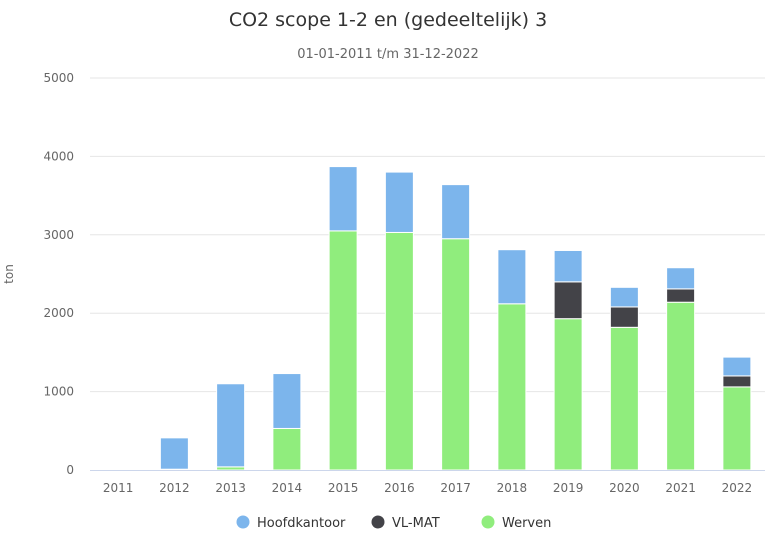 The image size is (777, 555). I want to click on x-tick-label: 2022, so click(737, 488).